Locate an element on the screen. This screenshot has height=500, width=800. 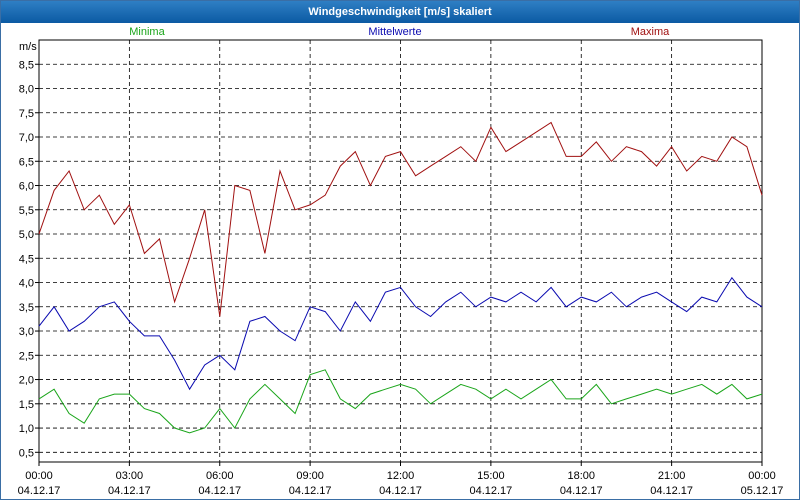
legend-entry-minima: Minima is located at coordinates (147, 32).